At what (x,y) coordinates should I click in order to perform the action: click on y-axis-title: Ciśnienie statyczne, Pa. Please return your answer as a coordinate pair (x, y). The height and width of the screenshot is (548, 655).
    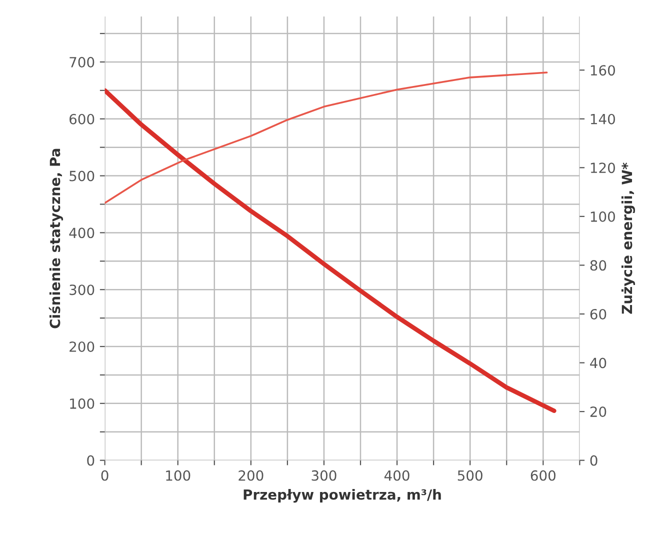
    Looking at the image, I should click on (56, 238).